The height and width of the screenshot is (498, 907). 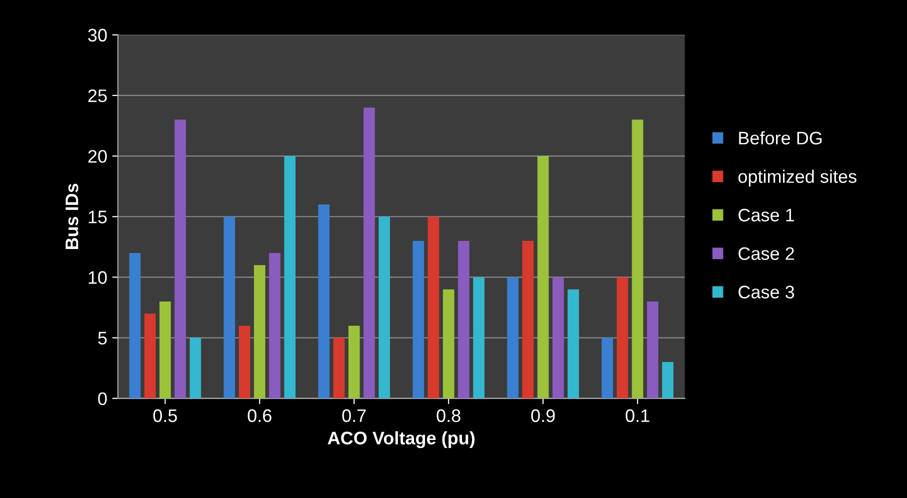 I want to click on x-tick-label: 0.9, so click(x=543, y=415).